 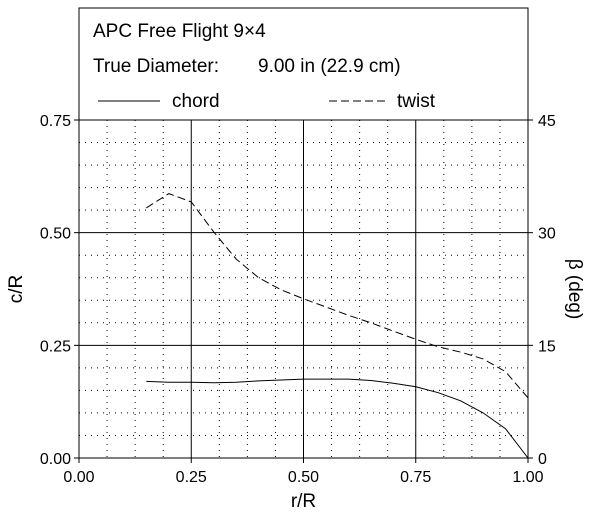 I want to click on y-right-tick-label: 0, so click(x=542, y=459).